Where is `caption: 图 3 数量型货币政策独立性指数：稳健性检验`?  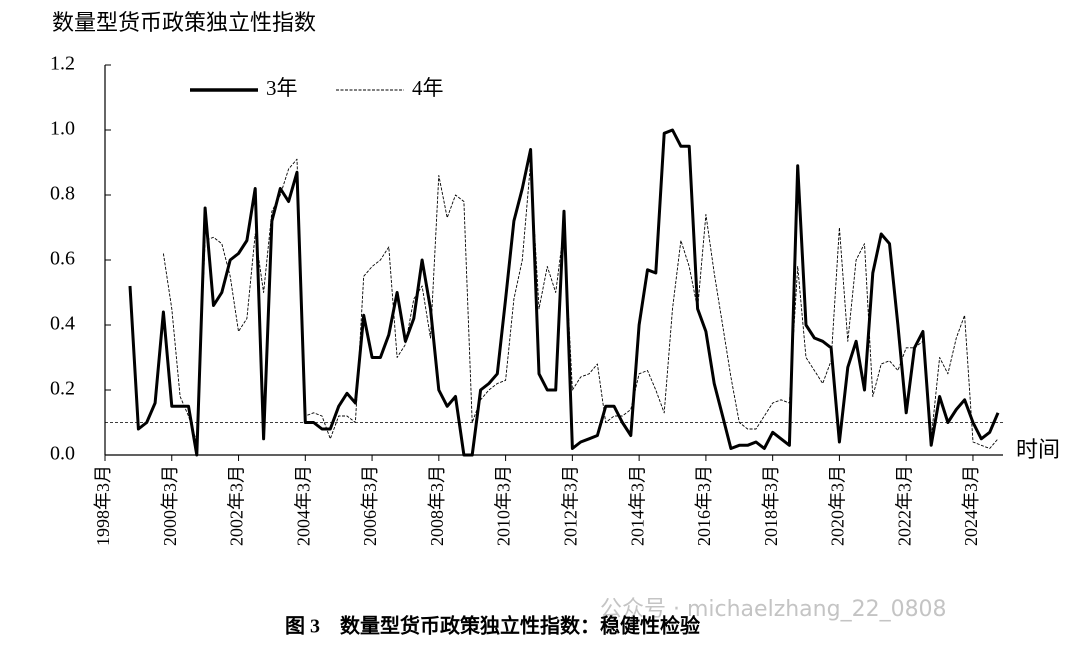
caption: 图 3 数量型货币政策独立性指数：稳健性检验 is located at coordinates (492, 626).